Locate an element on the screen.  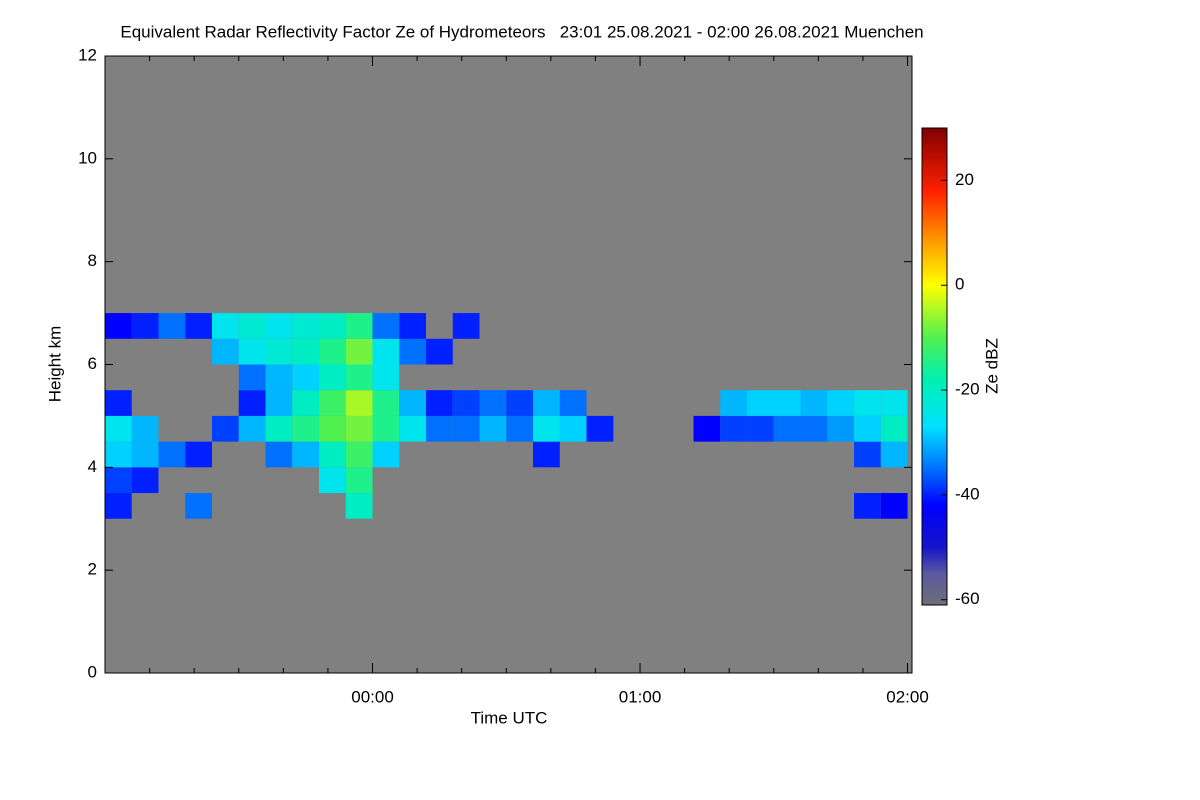
x-tick-label: 00:00 is located at coordinates (372, 696).